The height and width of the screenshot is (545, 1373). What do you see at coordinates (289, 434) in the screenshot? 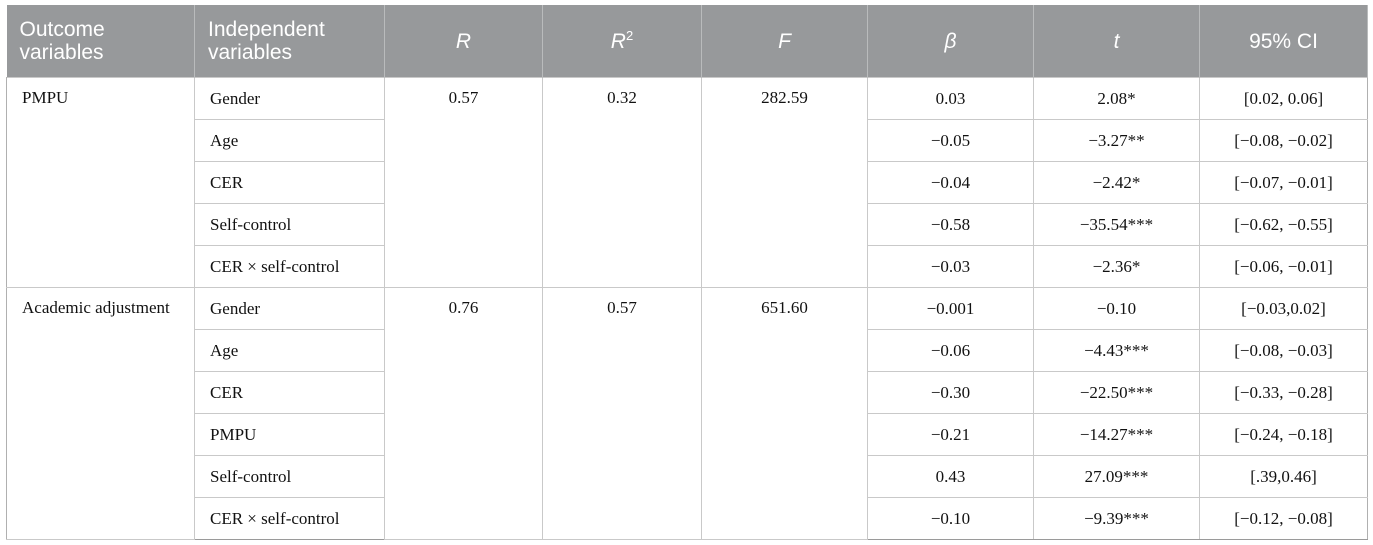
I see `variable-cell: PMPU` at bounding box center [289, 434].